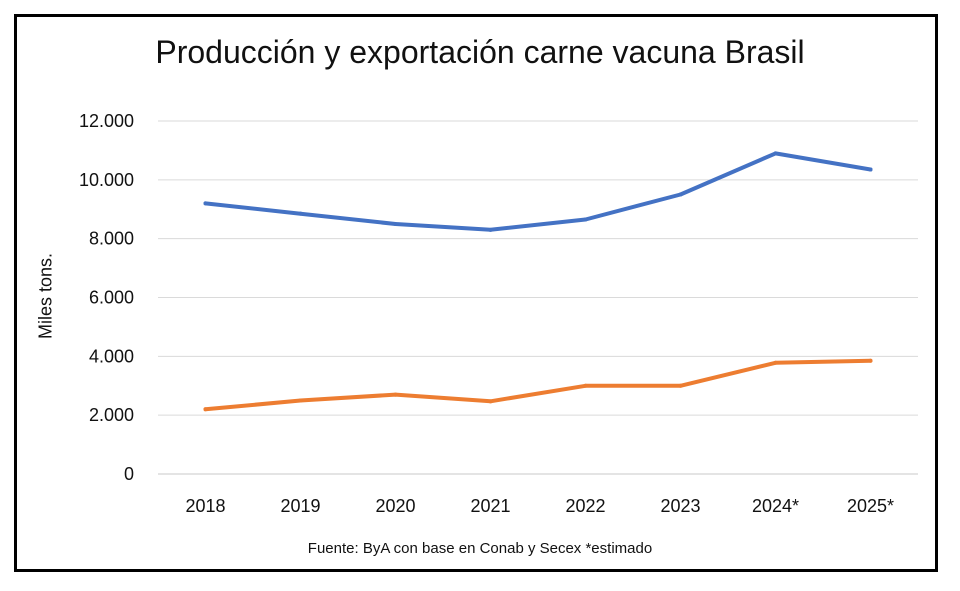 This screenshot has width=960, height=591. Describe the element at coordinates (129, 474) in the screenshot. I see `y-tick-label: 0` at that location.